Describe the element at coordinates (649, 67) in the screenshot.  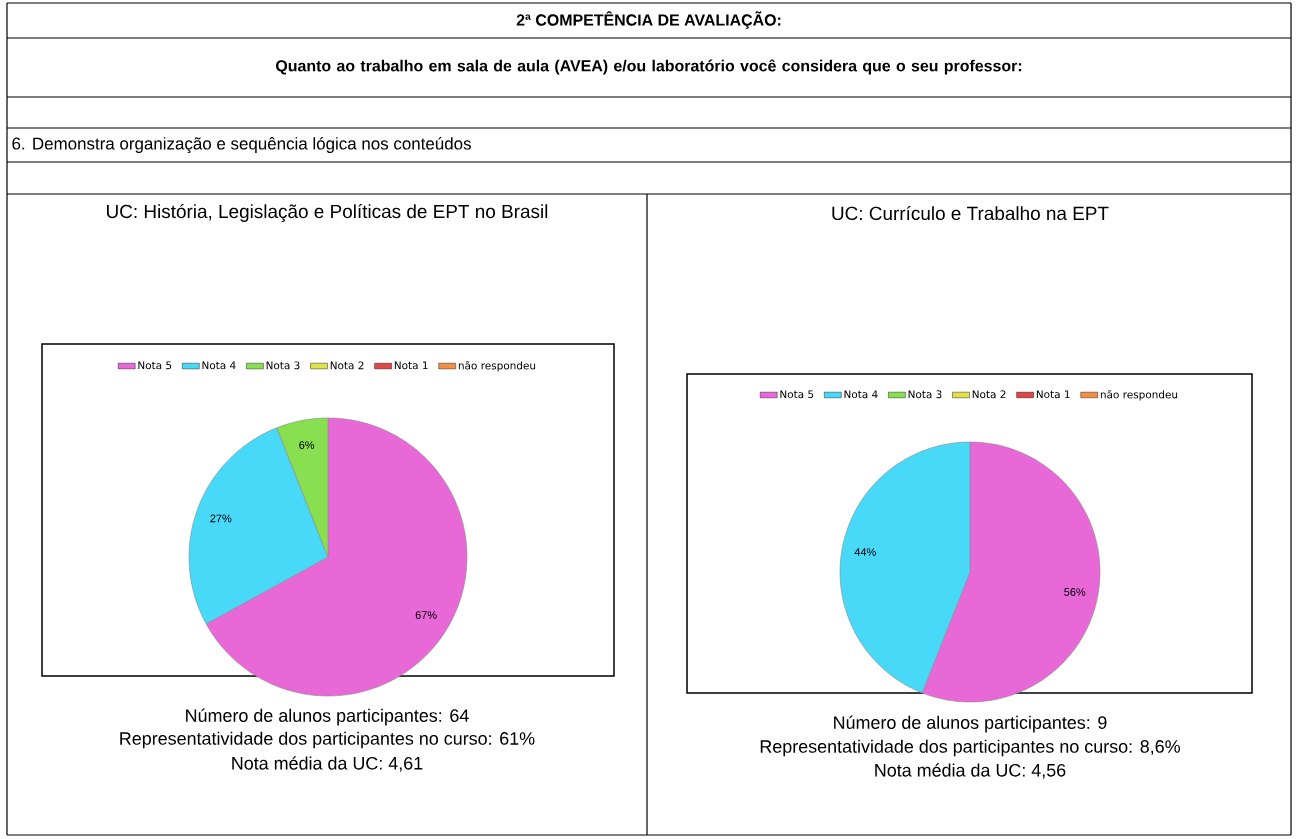
I see `text: Quanto ao trabalho em sala de aula (AVEA) e/ou laboratório você considera que o seu professor:` at that location.